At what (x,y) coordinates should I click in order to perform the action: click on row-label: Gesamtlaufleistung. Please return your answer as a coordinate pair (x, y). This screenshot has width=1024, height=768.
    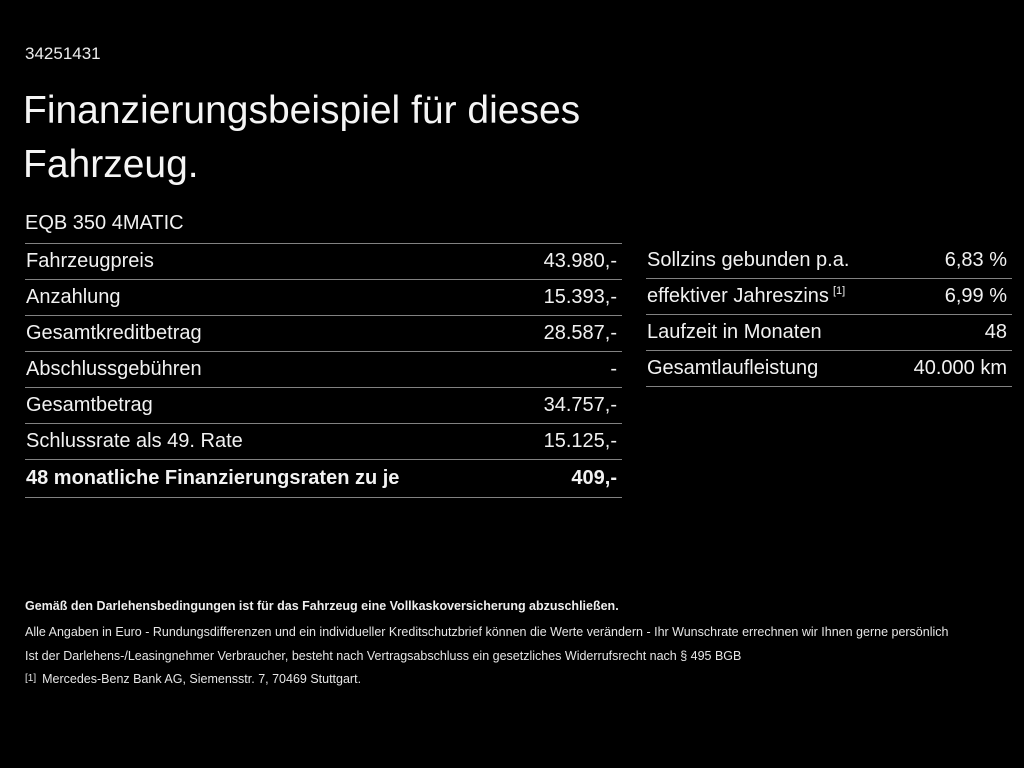
    Looking at the image, I should click on (733, 368).